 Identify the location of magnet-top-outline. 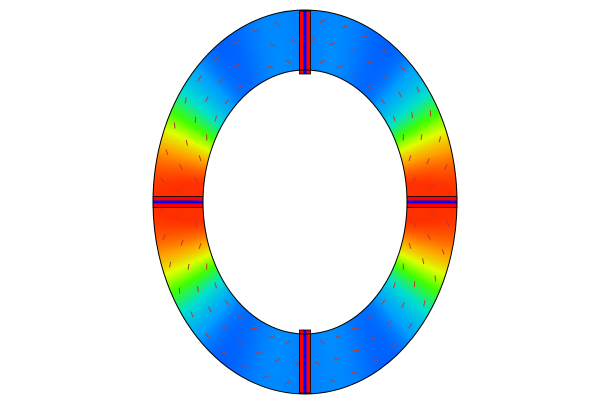
(305, 42).